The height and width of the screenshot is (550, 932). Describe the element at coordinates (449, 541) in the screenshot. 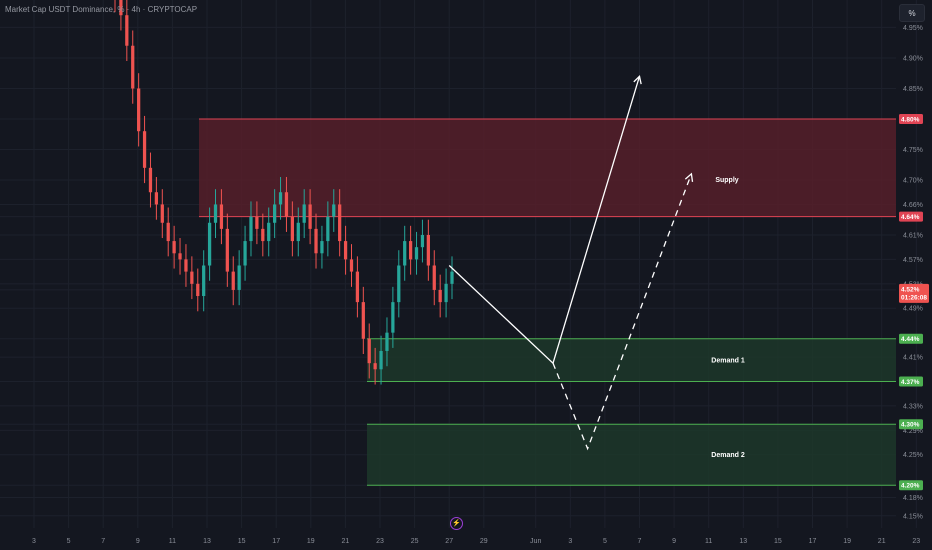

I see `x-tick-label: 27` at that location.